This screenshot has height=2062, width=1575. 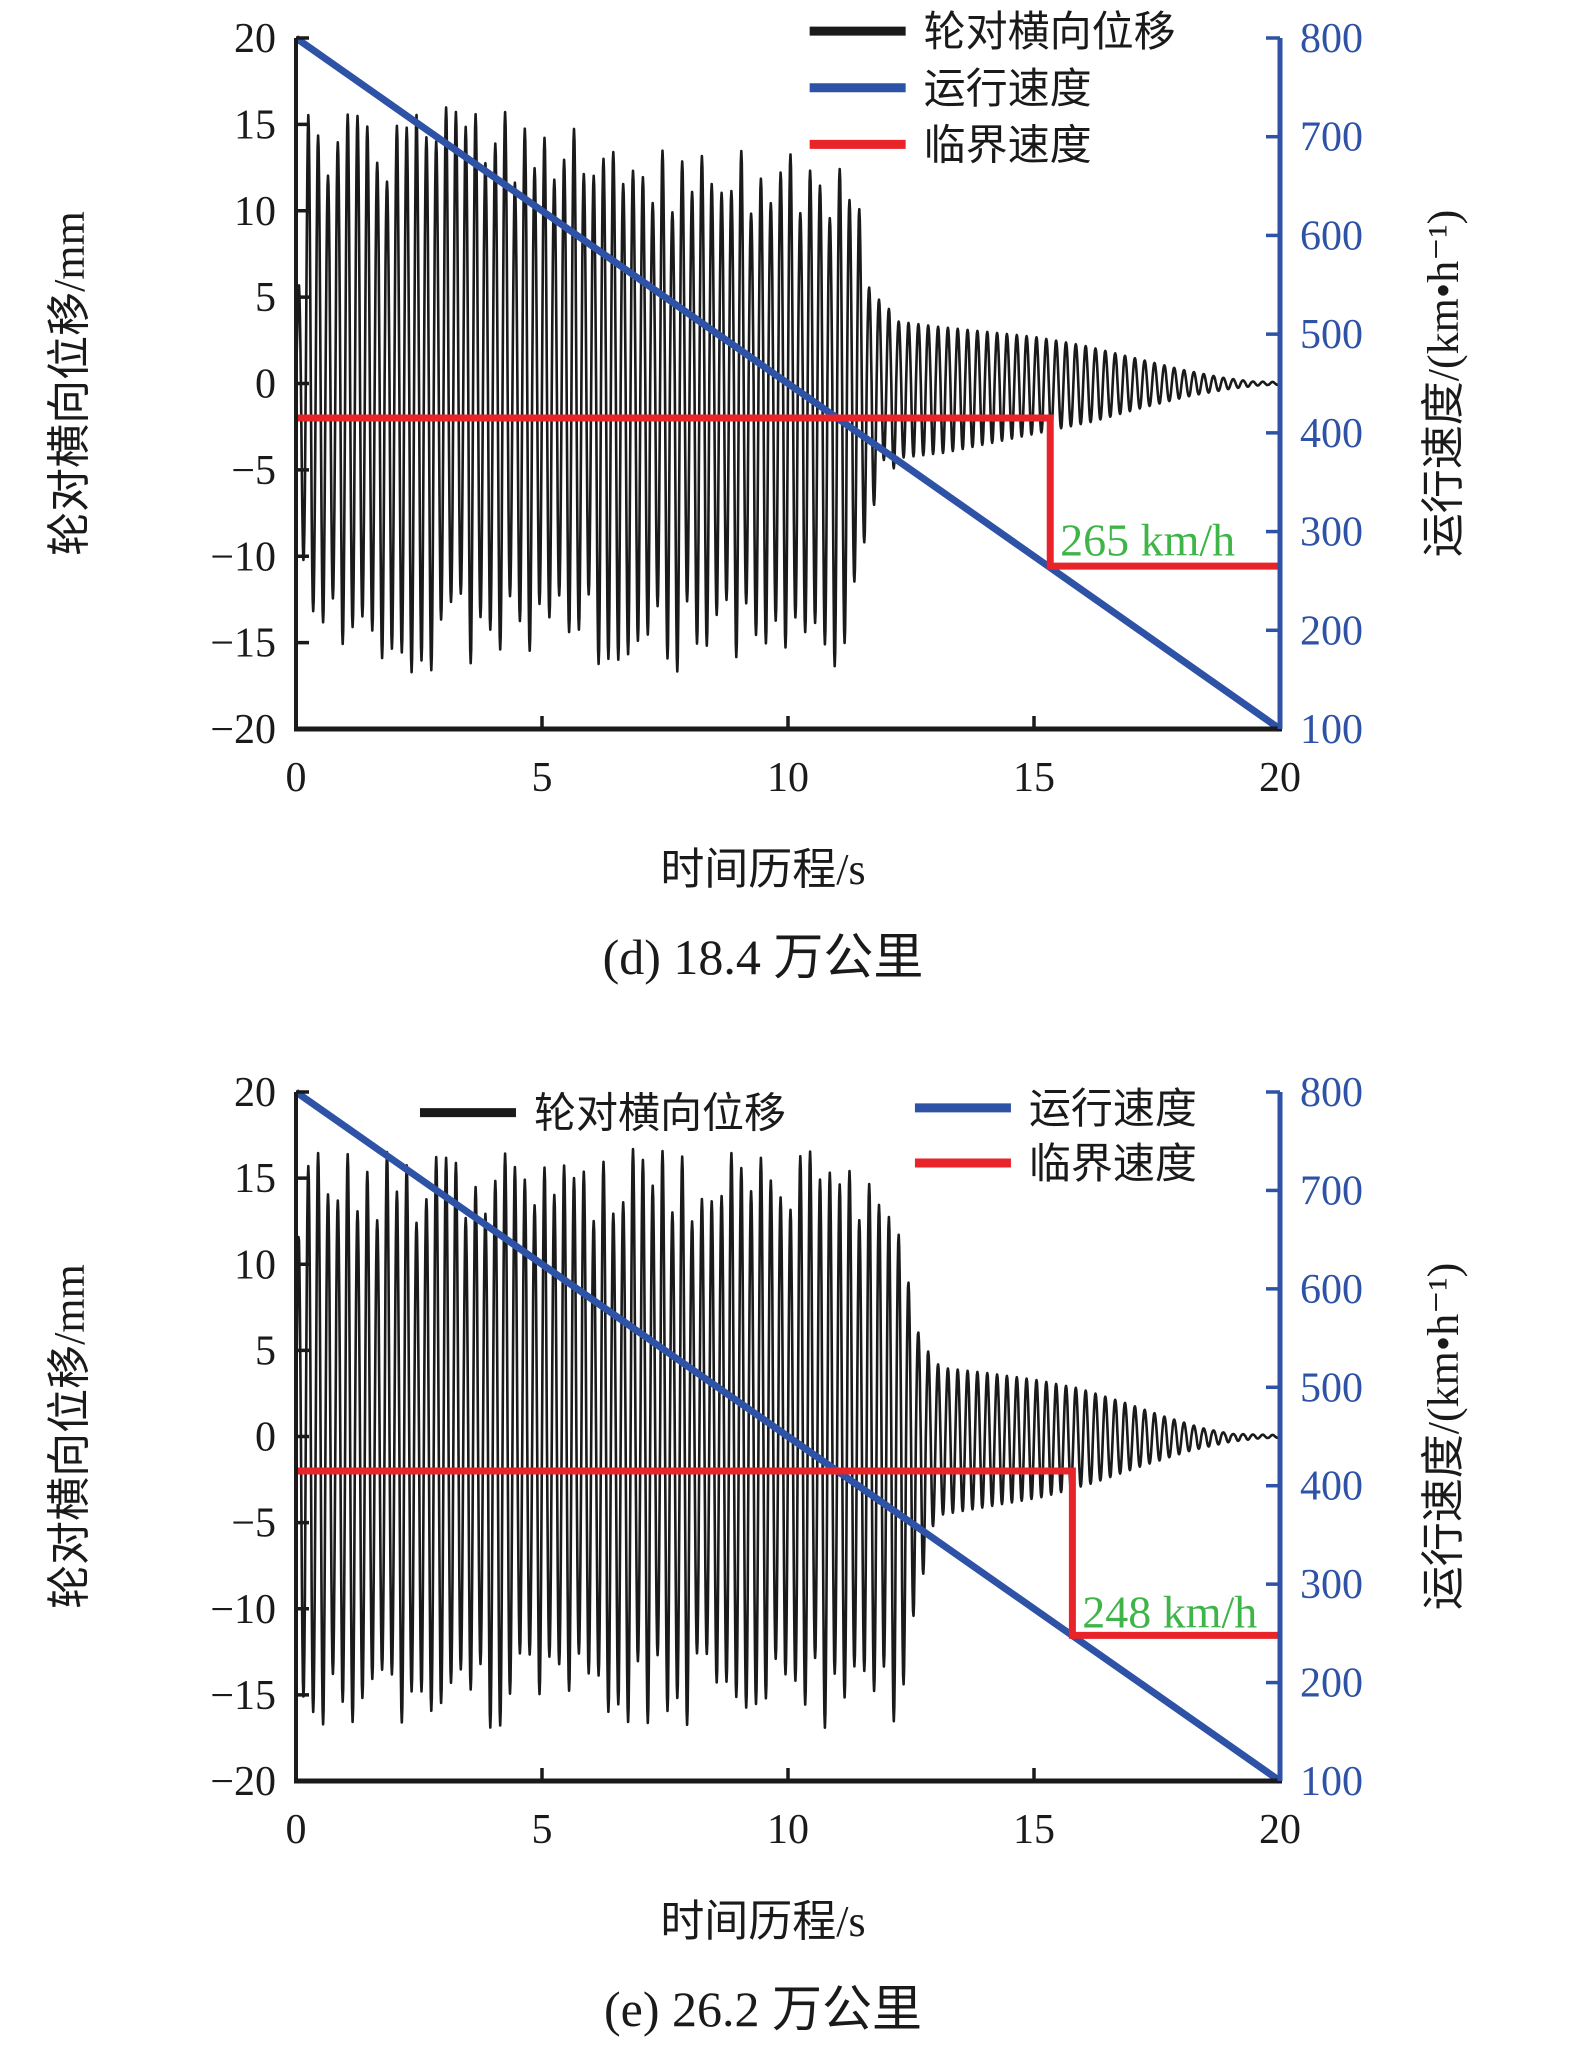 What do you see at coordinates (1147, 539) in the screenshot?
I see `critical-speed-annotation: 265 km/h` at bounding box center [1147, 539].